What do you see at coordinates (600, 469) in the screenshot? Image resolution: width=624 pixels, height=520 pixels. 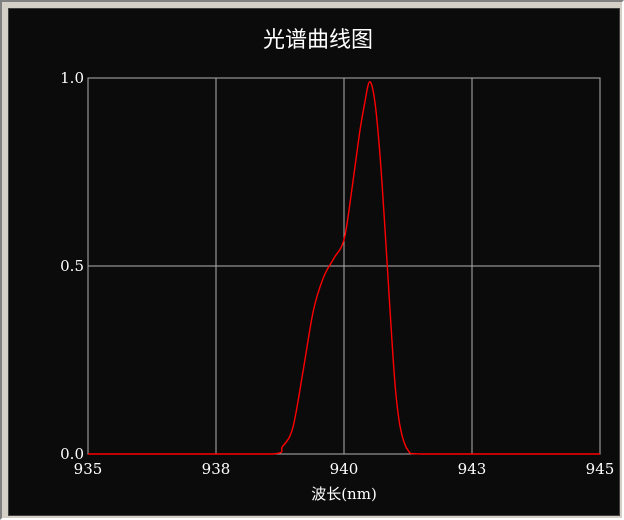 I see `x-tick-label: 945` at bounding box center [600, 469].